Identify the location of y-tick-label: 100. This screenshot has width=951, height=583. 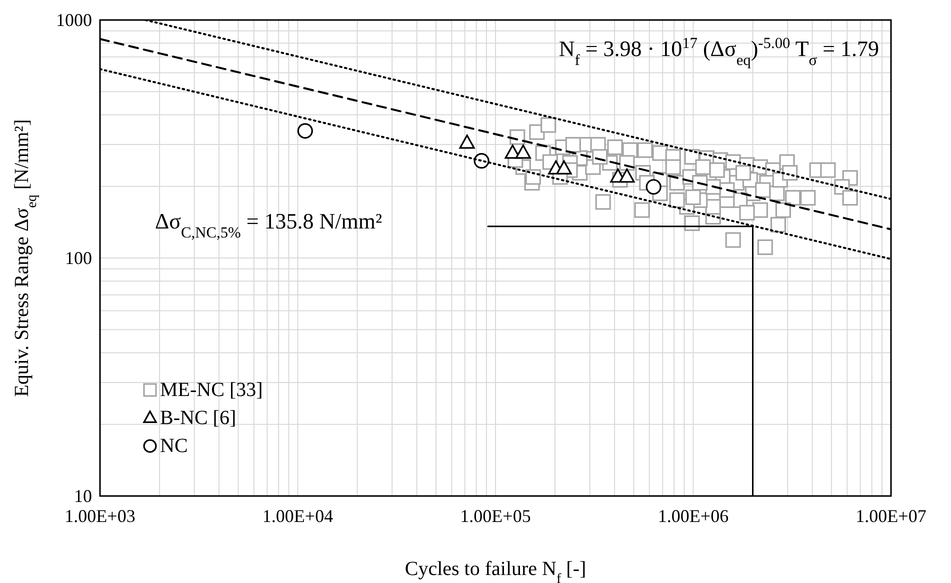
(78, 258).